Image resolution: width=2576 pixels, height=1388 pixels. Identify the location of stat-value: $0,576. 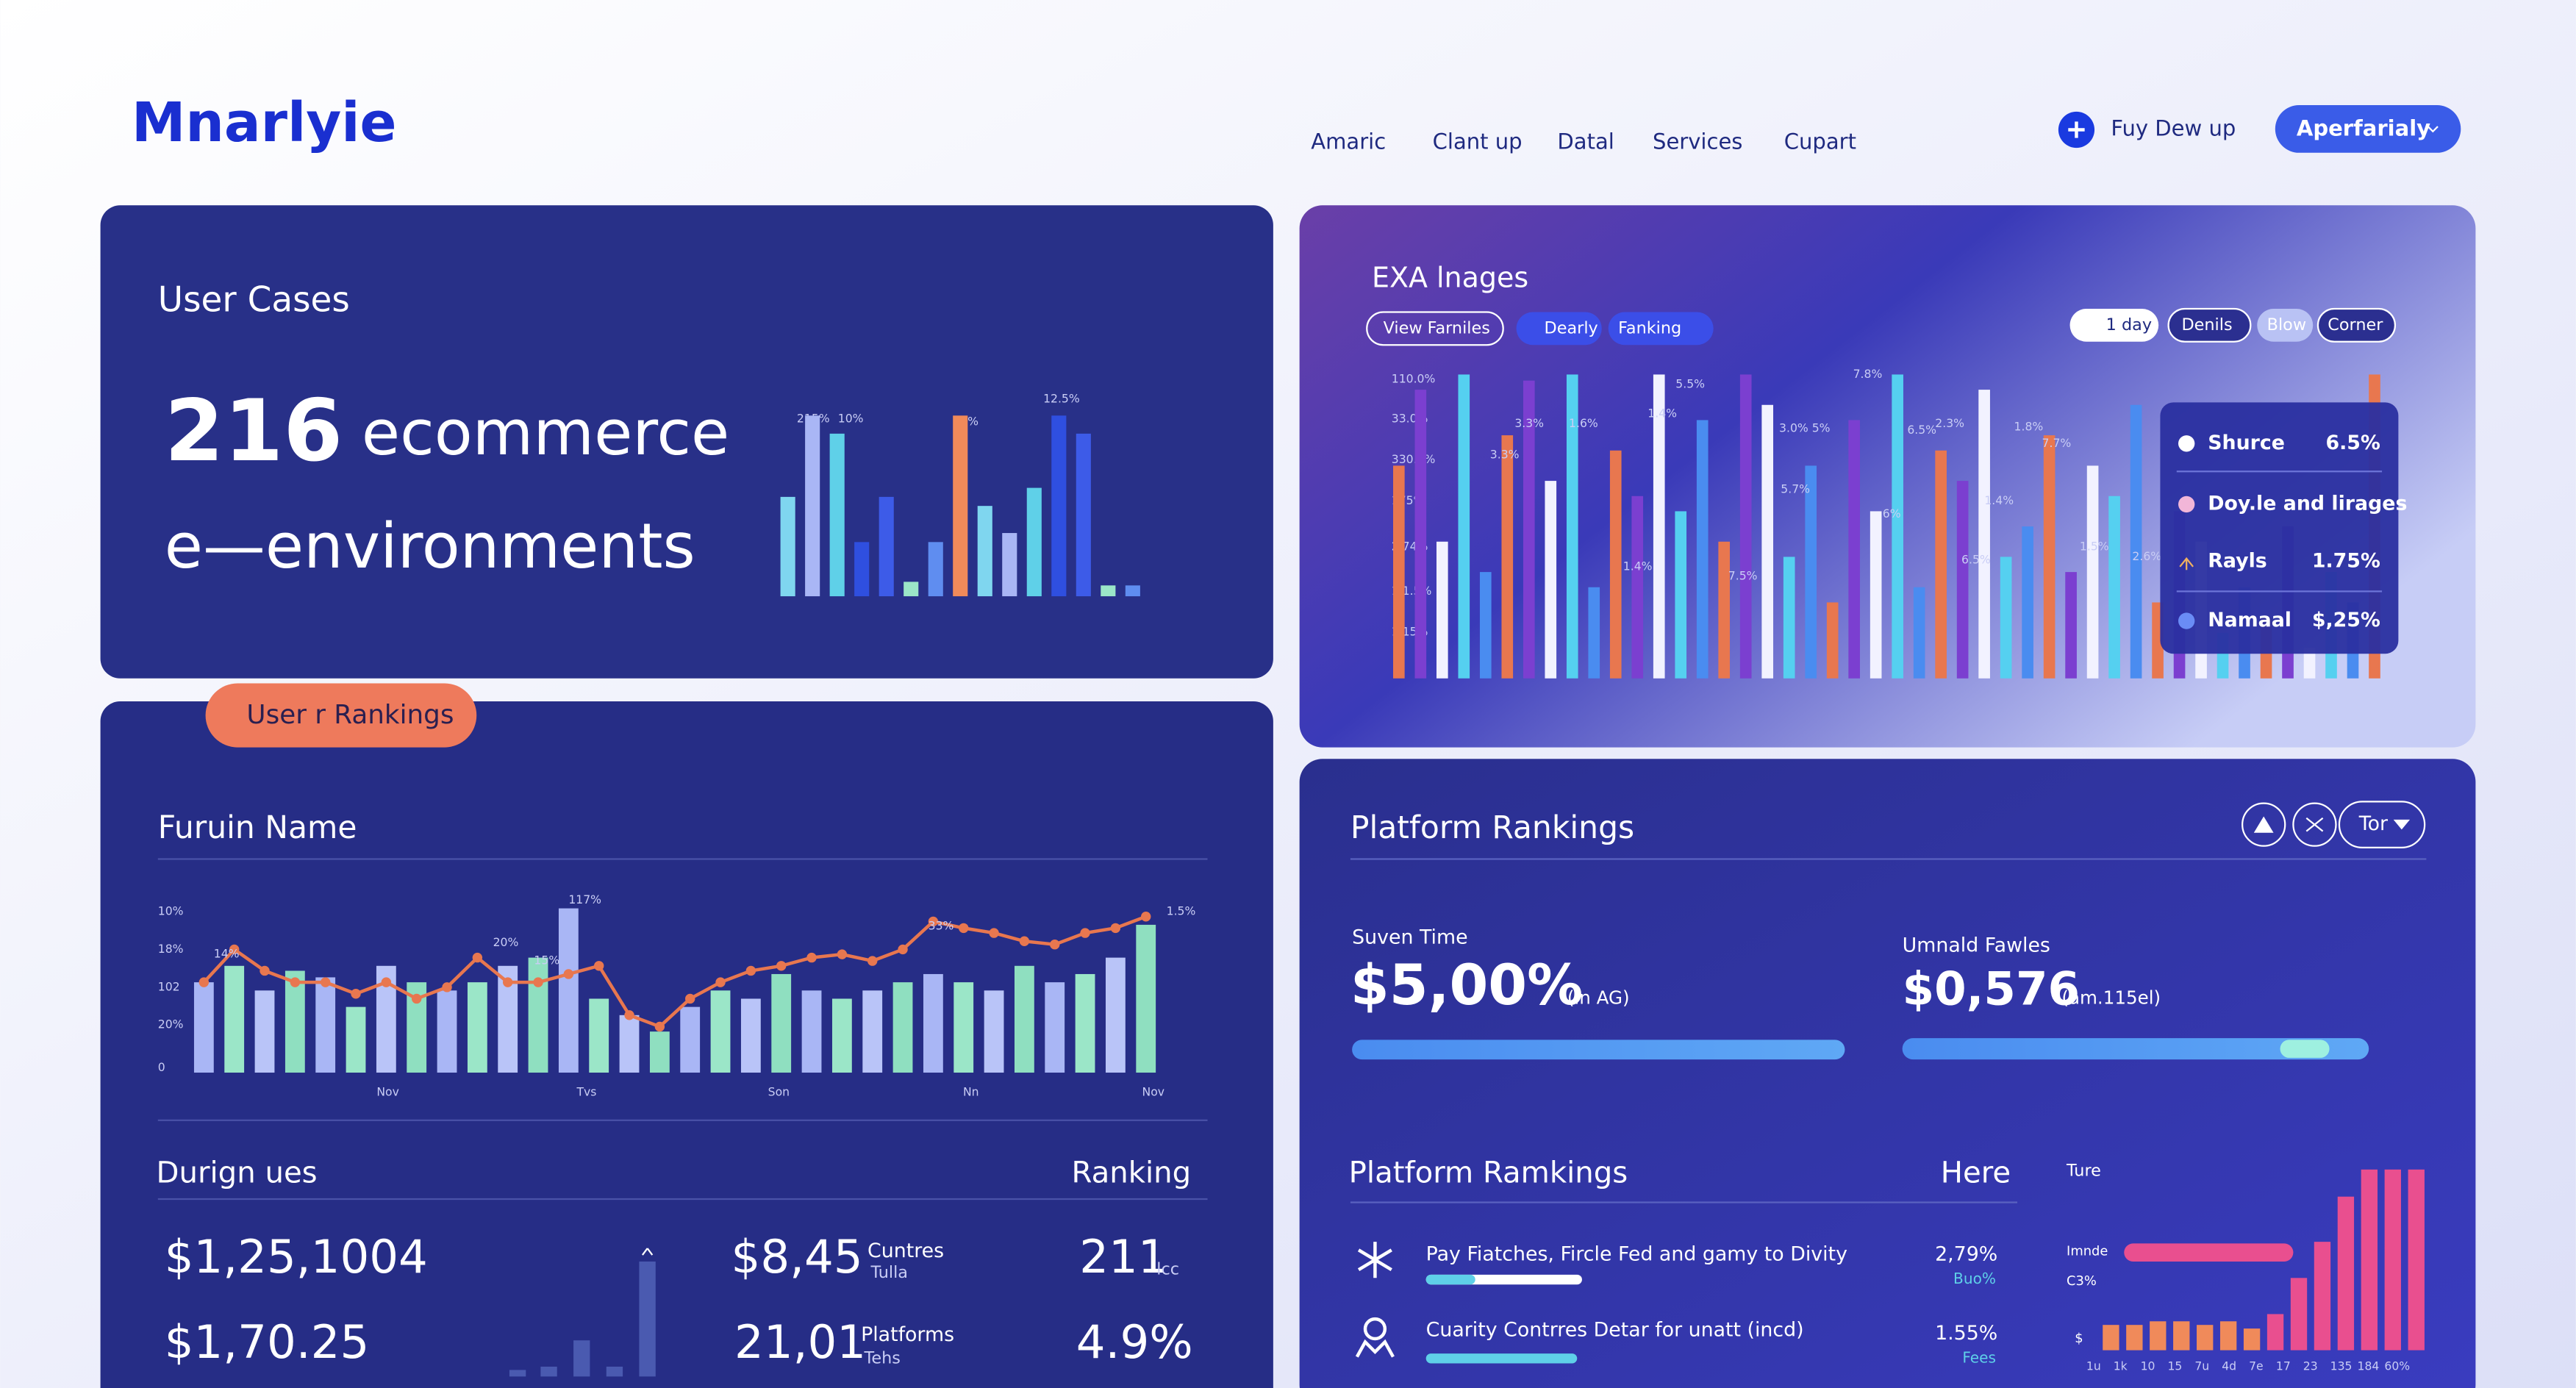
(1991, 989).